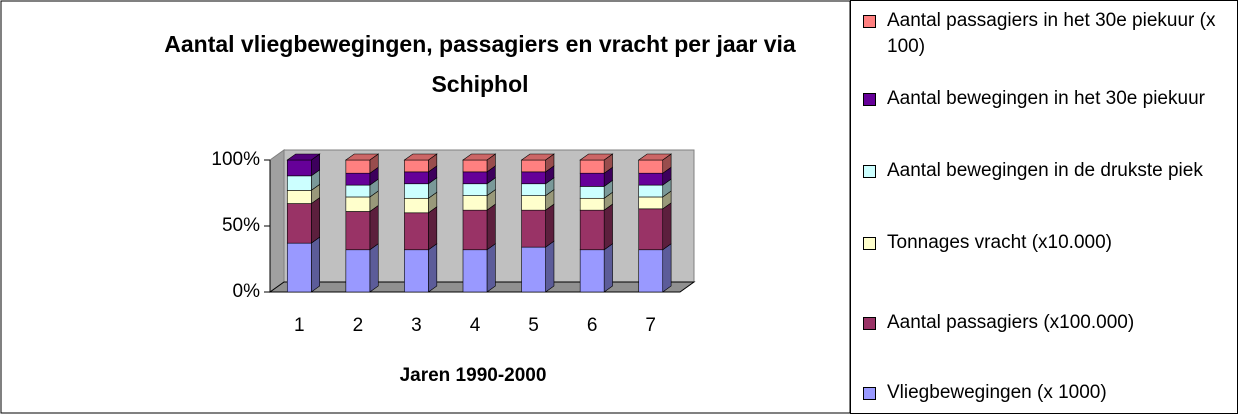  What do you see at coordinates (299, 325) in the screenshot?
I see `x-tick-label: 1` at bounding box center [299, 325].